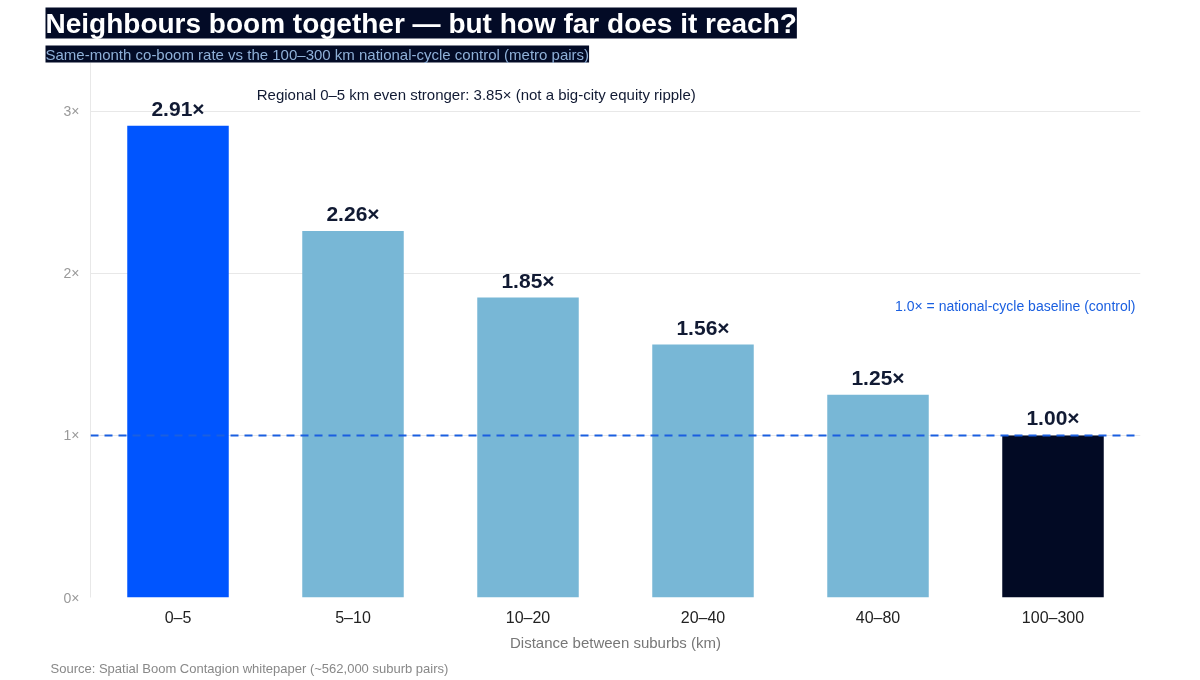 This screenshot has height=680, width=1200. Describe the element at coordinates (703, 327) in the screenshot. I see `data-label: 1.56×` at that location.